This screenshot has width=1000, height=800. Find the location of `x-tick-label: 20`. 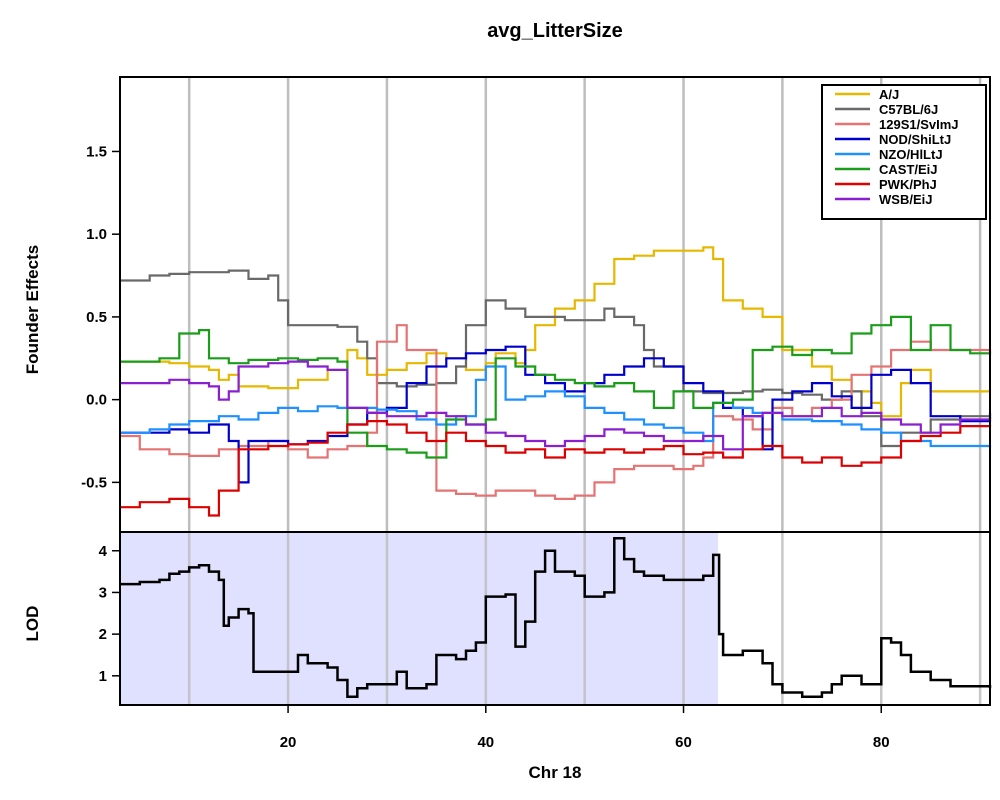

x-tick-label: 20 is located at coordinates (288, 742).